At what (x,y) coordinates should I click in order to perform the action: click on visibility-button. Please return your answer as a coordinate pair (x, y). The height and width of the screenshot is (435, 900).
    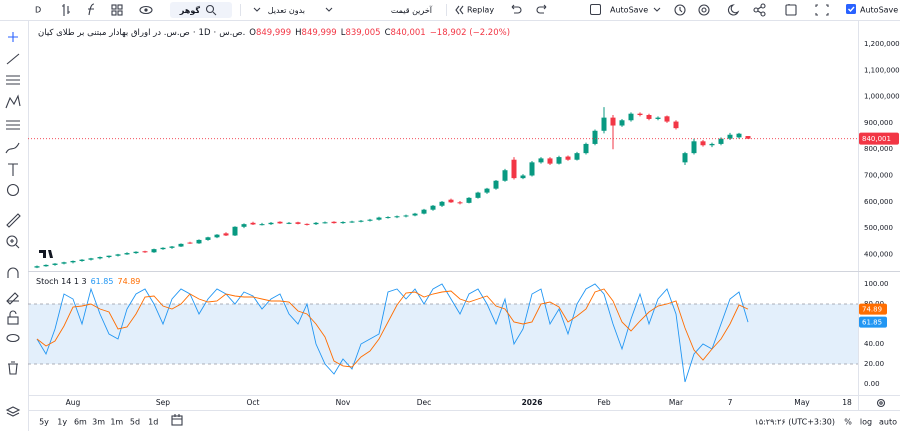
    Looking at the image, I should click on (146, 10).